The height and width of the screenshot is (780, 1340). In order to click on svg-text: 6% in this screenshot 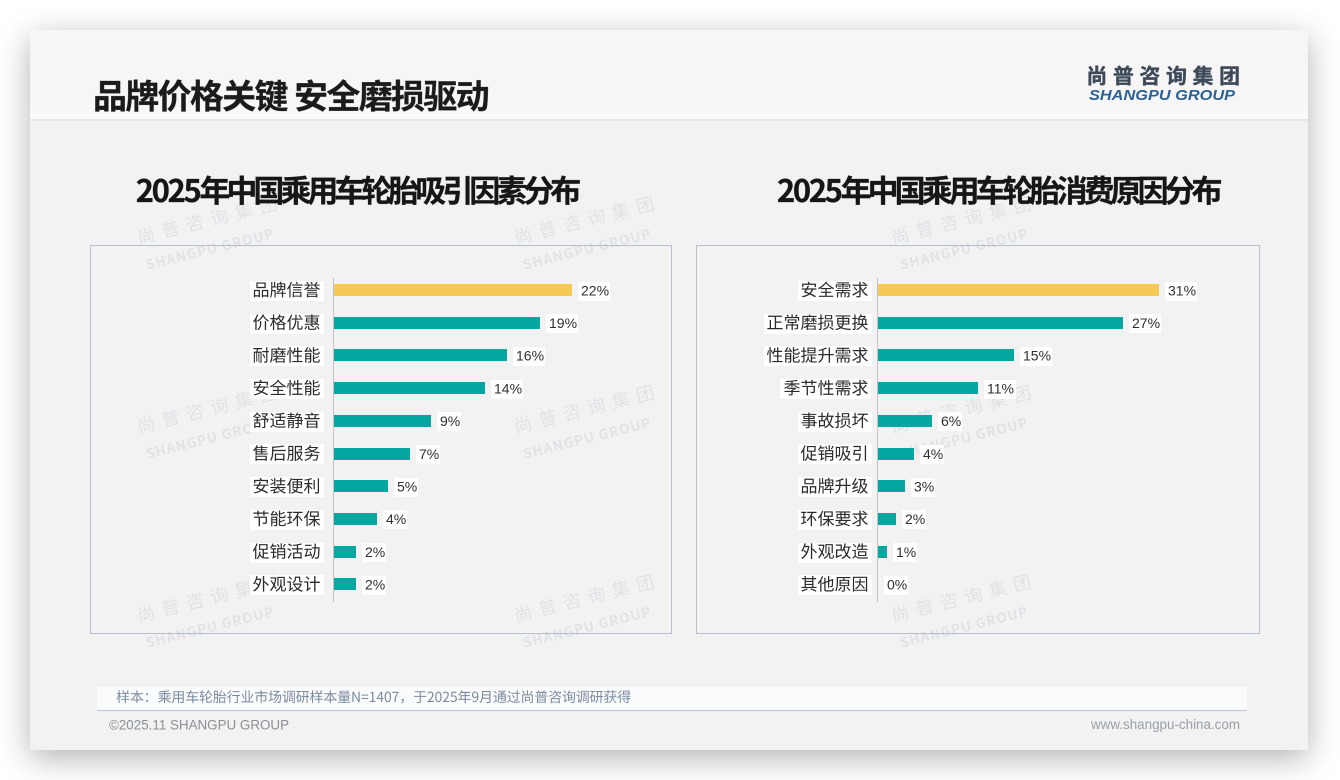, I will do `click(951, 421)`.